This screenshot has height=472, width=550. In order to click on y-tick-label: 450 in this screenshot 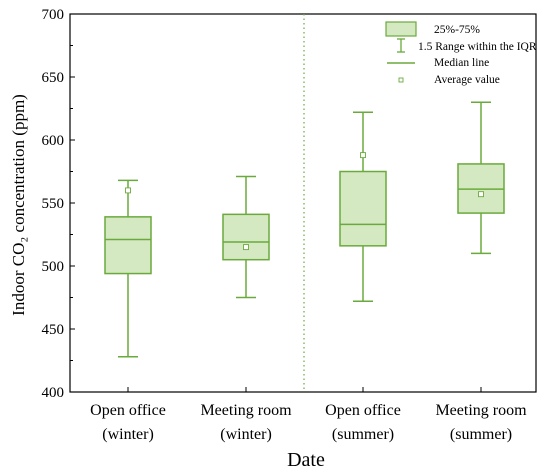, I will do `click(53, 330)`.